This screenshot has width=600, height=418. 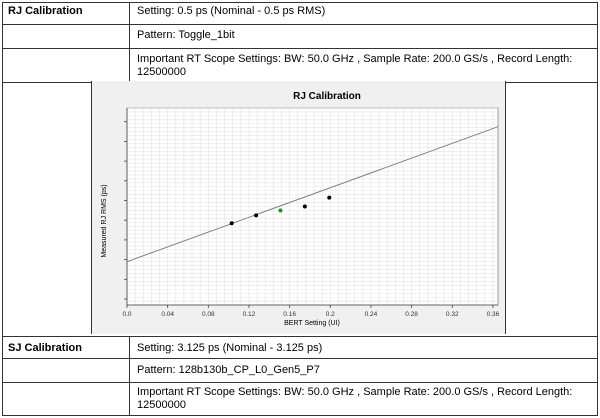 I want to click on x-tick-label: 0.12, so click(x=249, y=314).